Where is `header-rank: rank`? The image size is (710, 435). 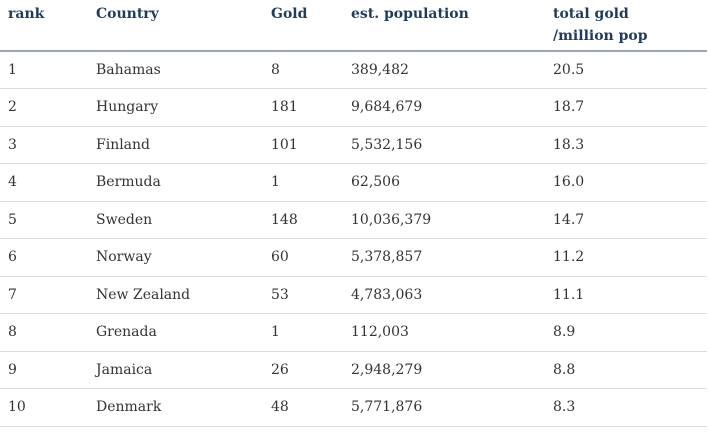 header-rank: rank is located at coordinates (44, 26).